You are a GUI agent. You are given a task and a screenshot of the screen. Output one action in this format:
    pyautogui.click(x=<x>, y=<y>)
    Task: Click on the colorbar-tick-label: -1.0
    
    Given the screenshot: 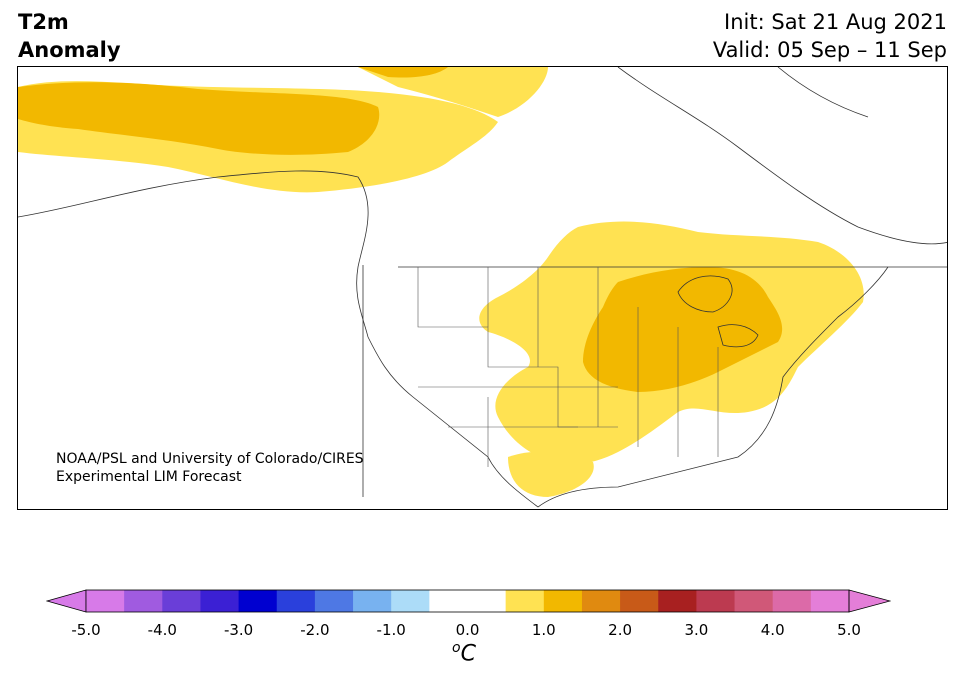 What is the action you would take?
    pyautogui.click(x=391, y=630)
    